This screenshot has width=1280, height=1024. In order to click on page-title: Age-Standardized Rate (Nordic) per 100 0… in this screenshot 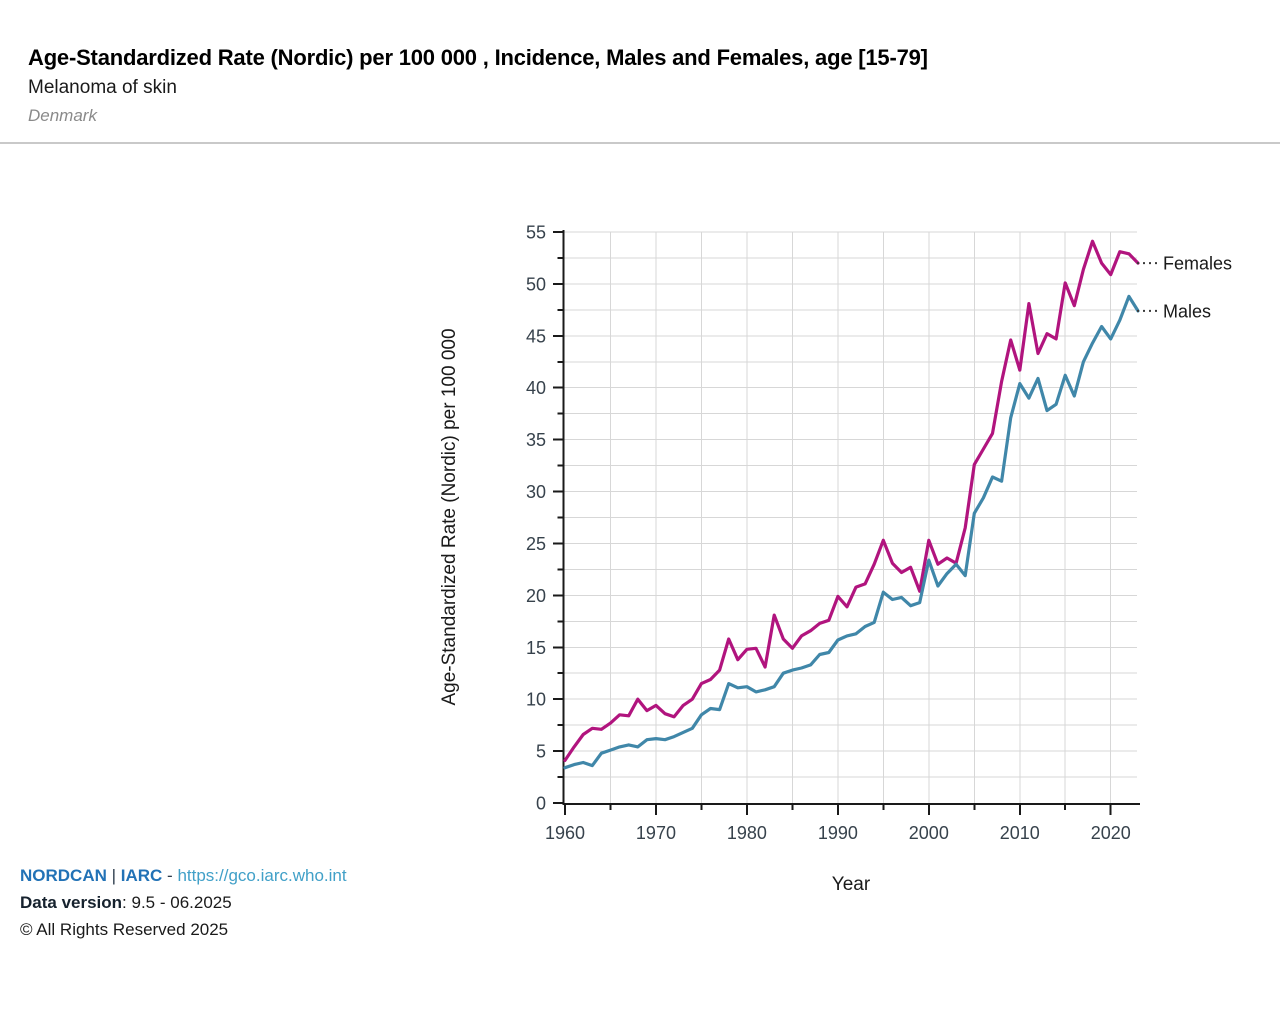, I will do `click(478, 57)`.